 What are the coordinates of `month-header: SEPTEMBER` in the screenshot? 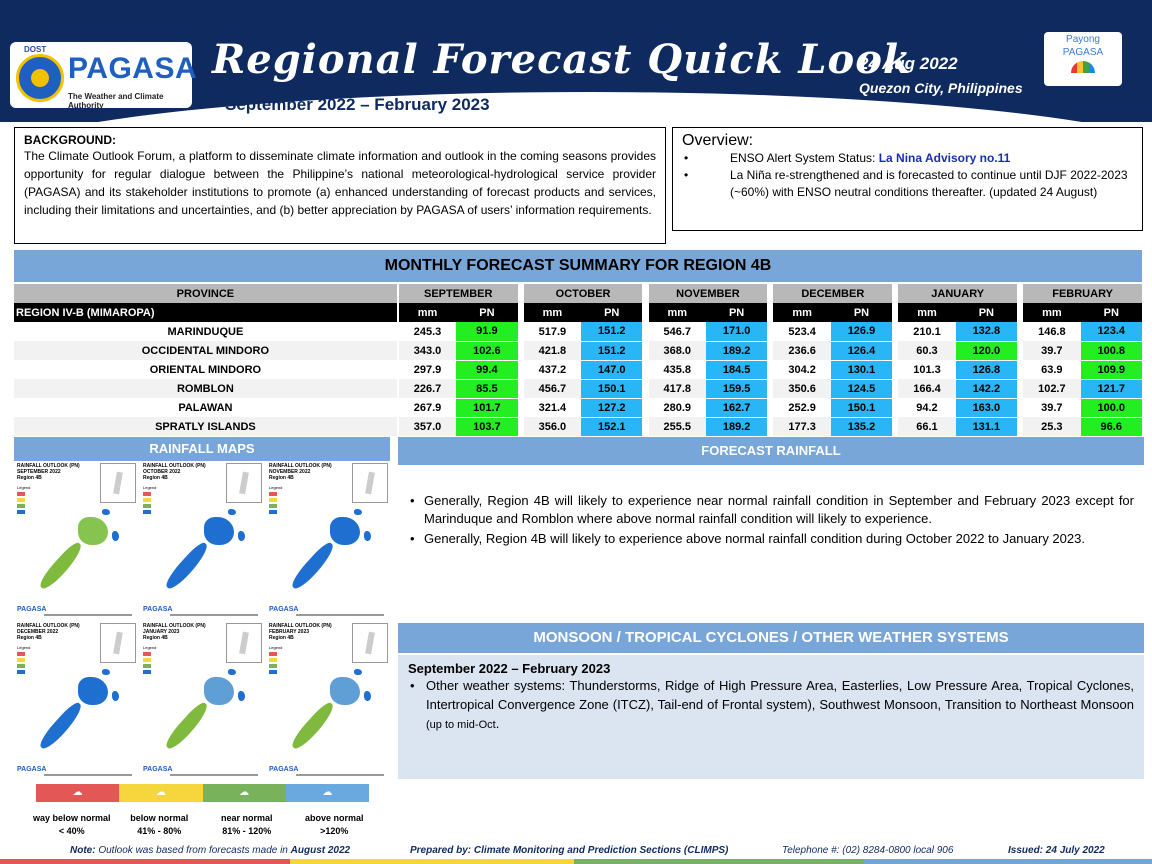 It's located at (458, 293).